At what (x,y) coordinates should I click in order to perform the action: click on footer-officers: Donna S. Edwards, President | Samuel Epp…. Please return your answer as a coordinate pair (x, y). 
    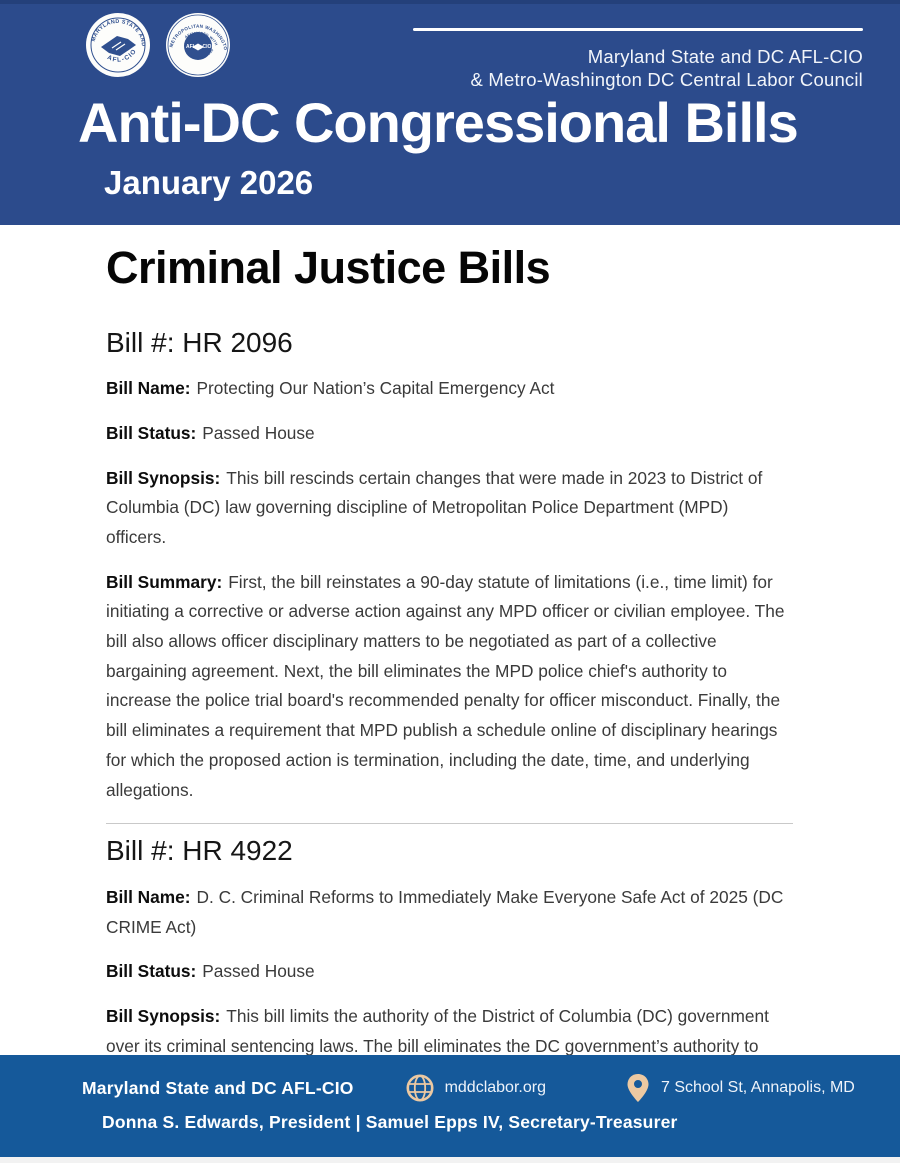
    Looking at the image, I should click on (390, 1122).